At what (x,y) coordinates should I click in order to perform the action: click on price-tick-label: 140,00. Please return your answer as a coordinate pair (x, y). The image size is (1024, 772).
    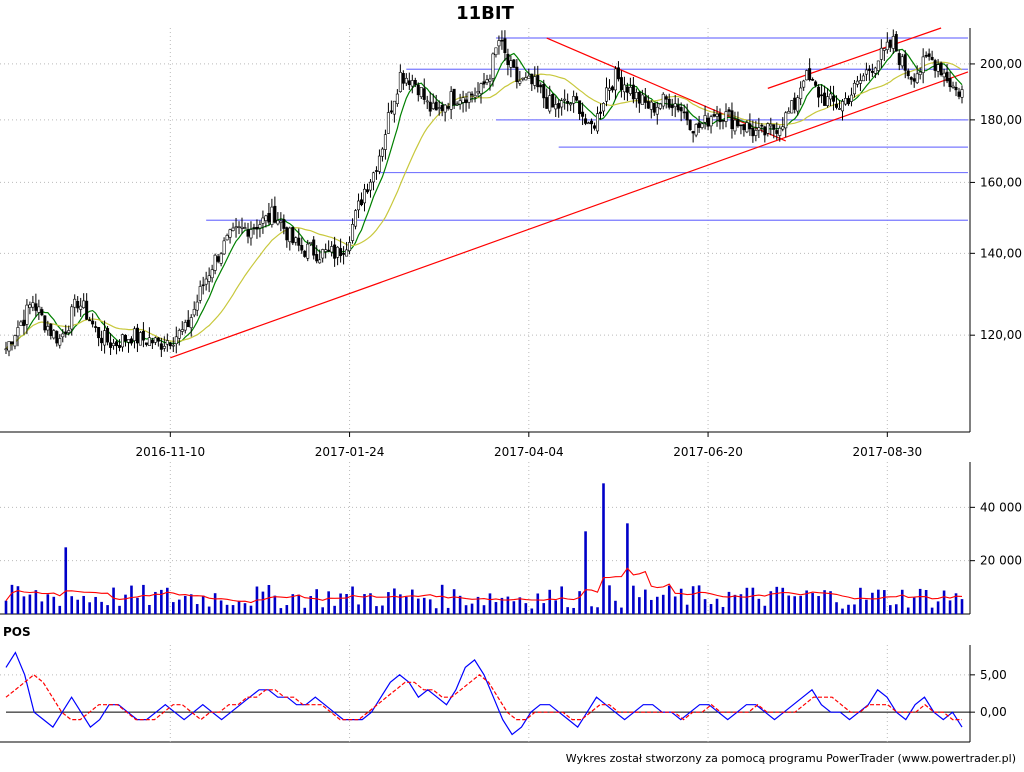
    Looking at the image, I should click on (1001, 253).